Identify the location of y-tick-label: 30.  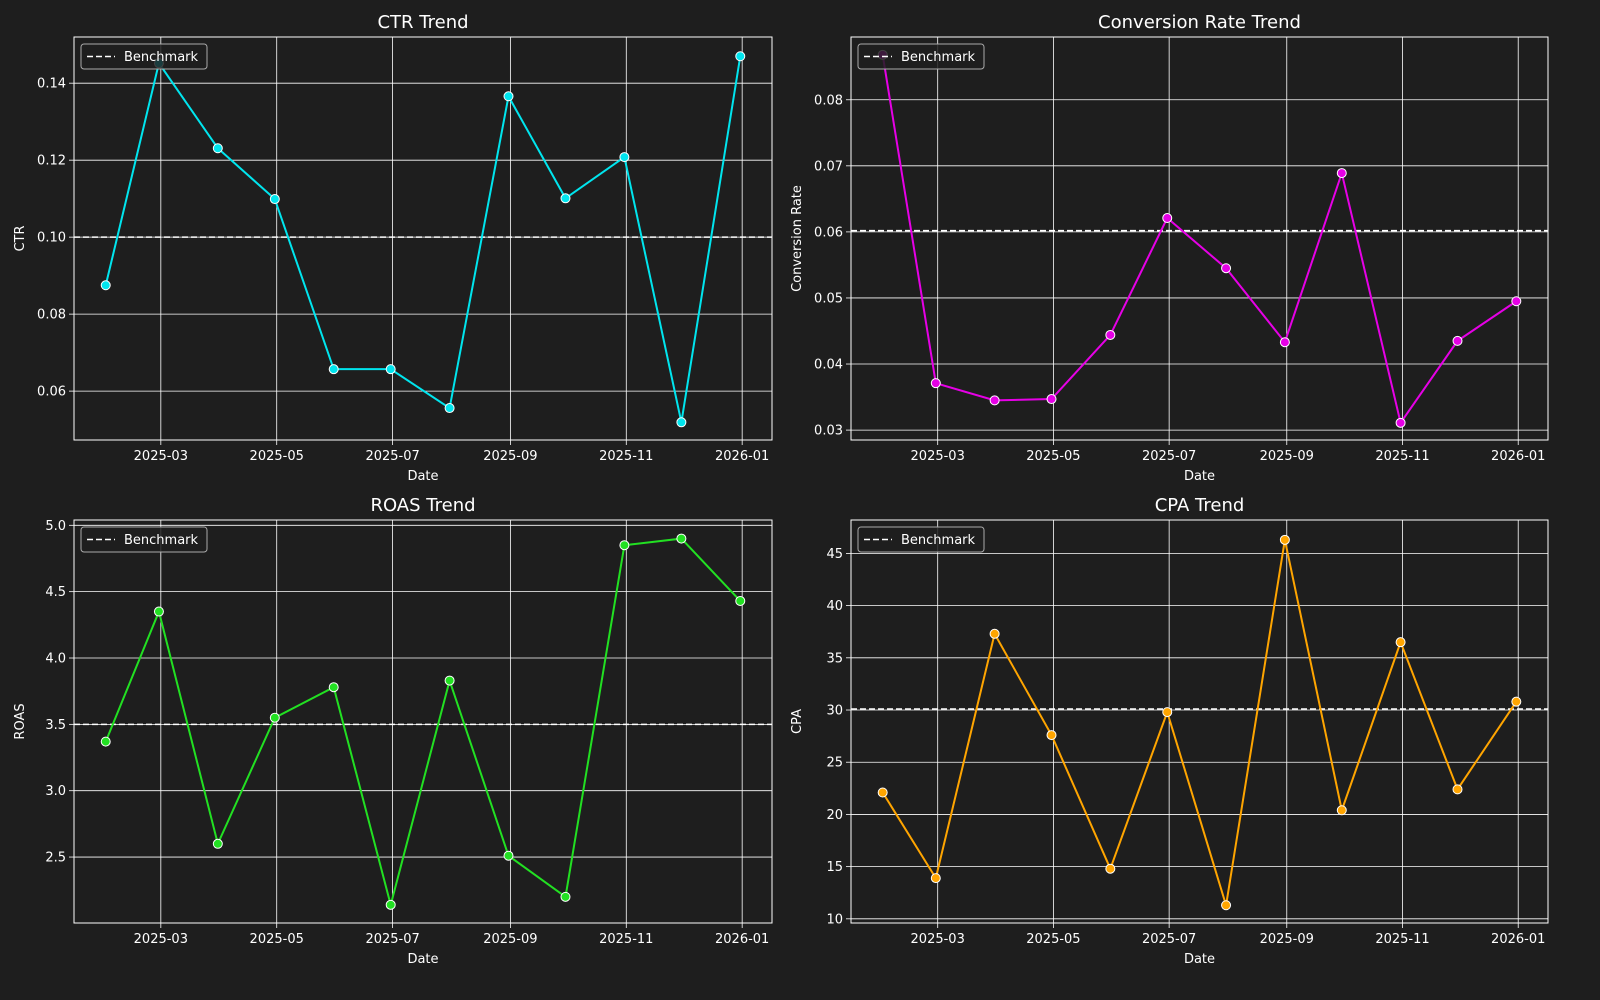
(834, 711).